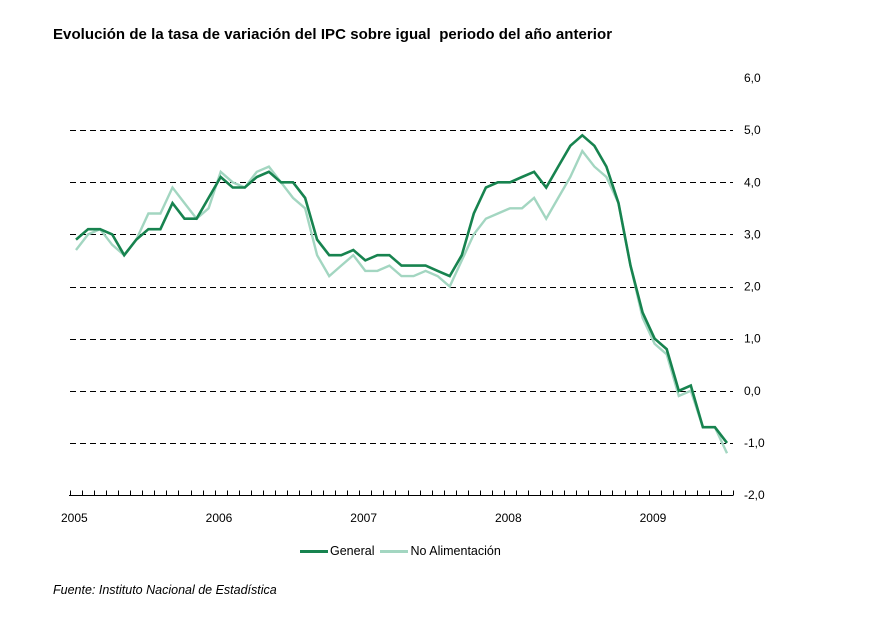  What do you see at coordinates (455, 551) in the screenshot?
I see `legend-label-no-alimentacion: No Alimentación` at bounding box center [455, 551].